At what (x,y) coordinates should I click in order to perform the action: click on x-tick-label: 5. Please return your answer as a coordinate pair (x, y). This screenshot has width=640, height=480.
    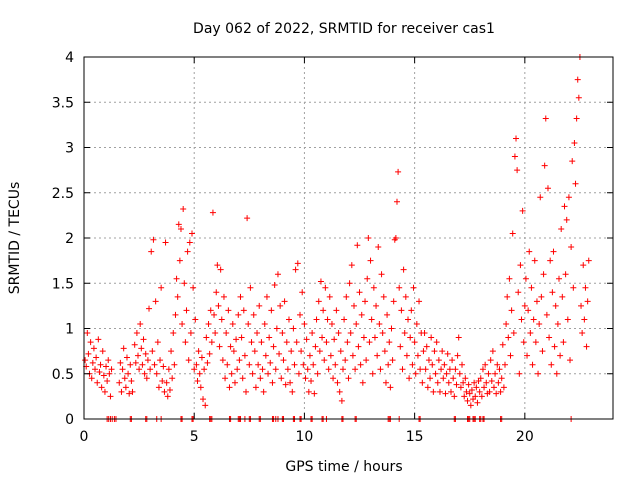
    Looking at the image, I should click on (194, 437).